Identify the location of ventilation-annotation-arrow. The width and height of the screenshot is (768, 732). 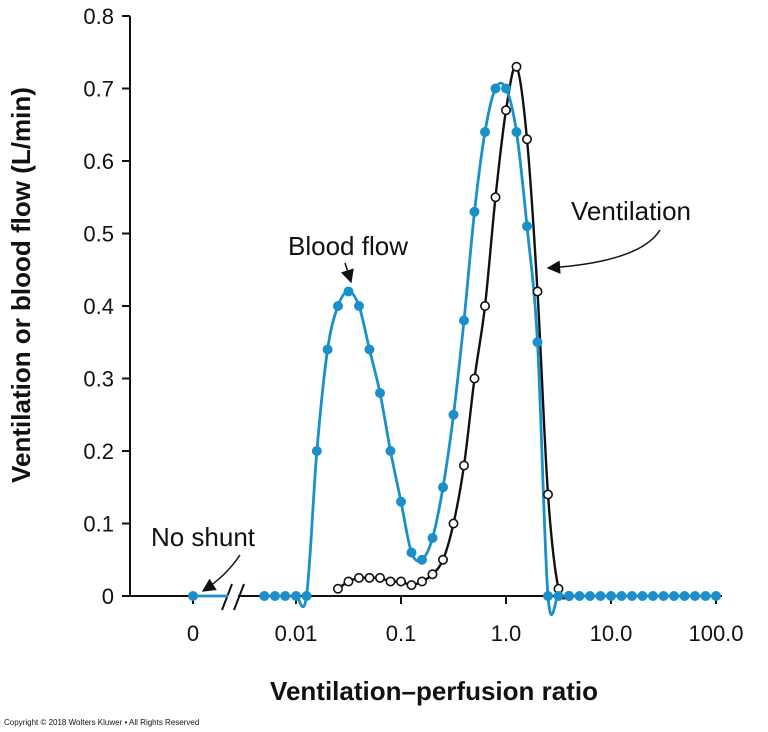
(603, 251).